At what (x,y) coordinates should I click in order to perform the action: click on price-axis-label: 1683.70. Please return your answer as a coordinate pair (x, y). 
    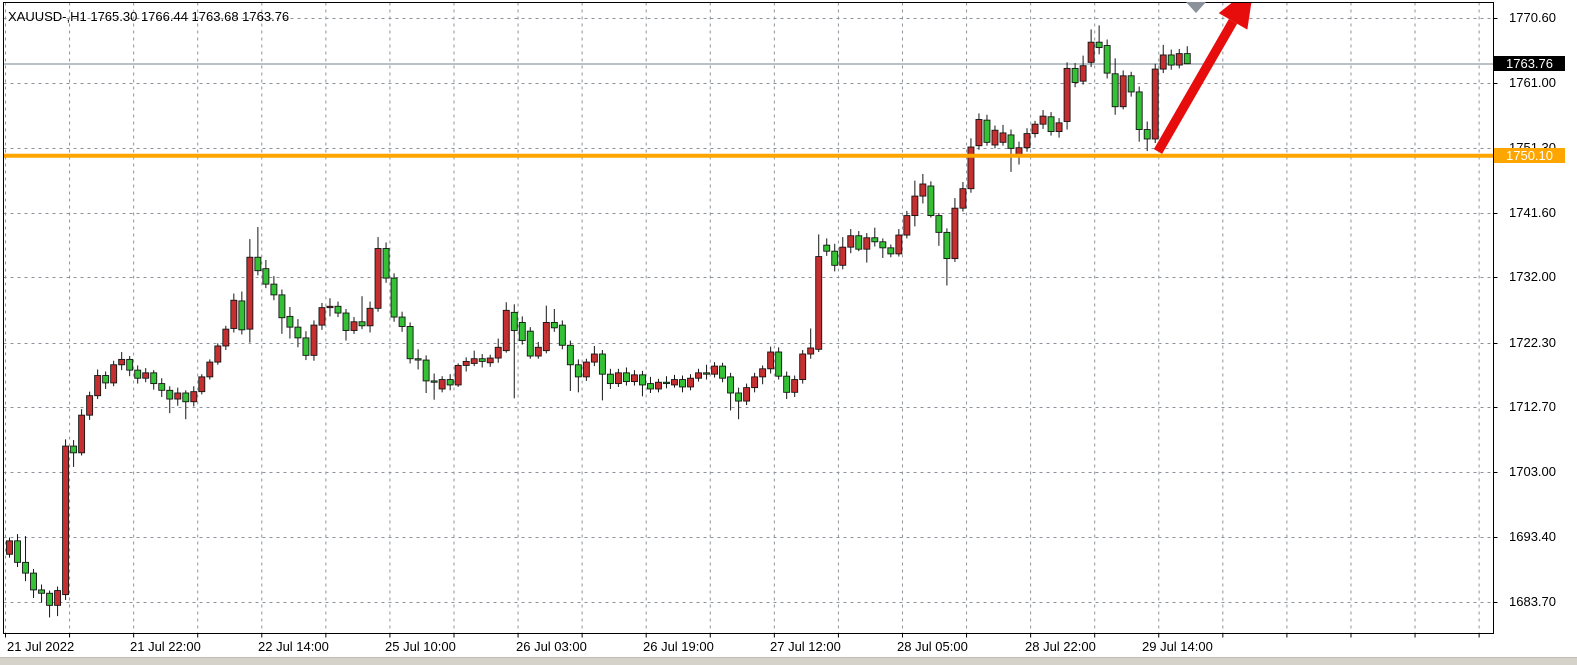
    Looking at the image, I should click on (1532, 601).